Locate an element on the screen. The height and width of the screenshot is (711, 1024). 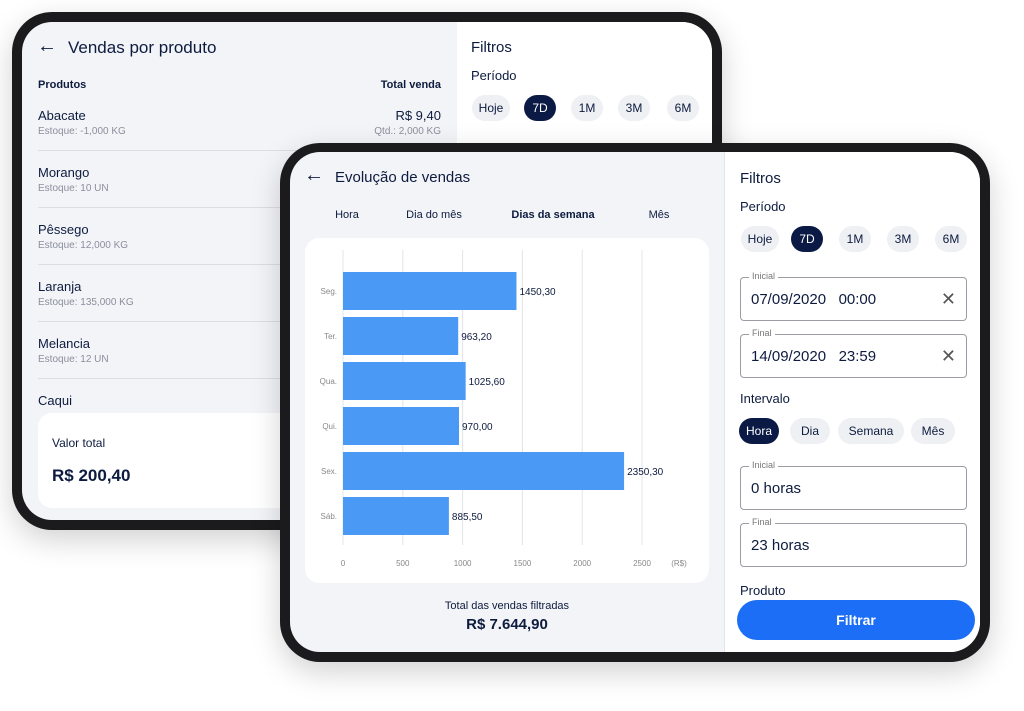
product-total: R$ 9,40 is located at coordinates (418, 115).